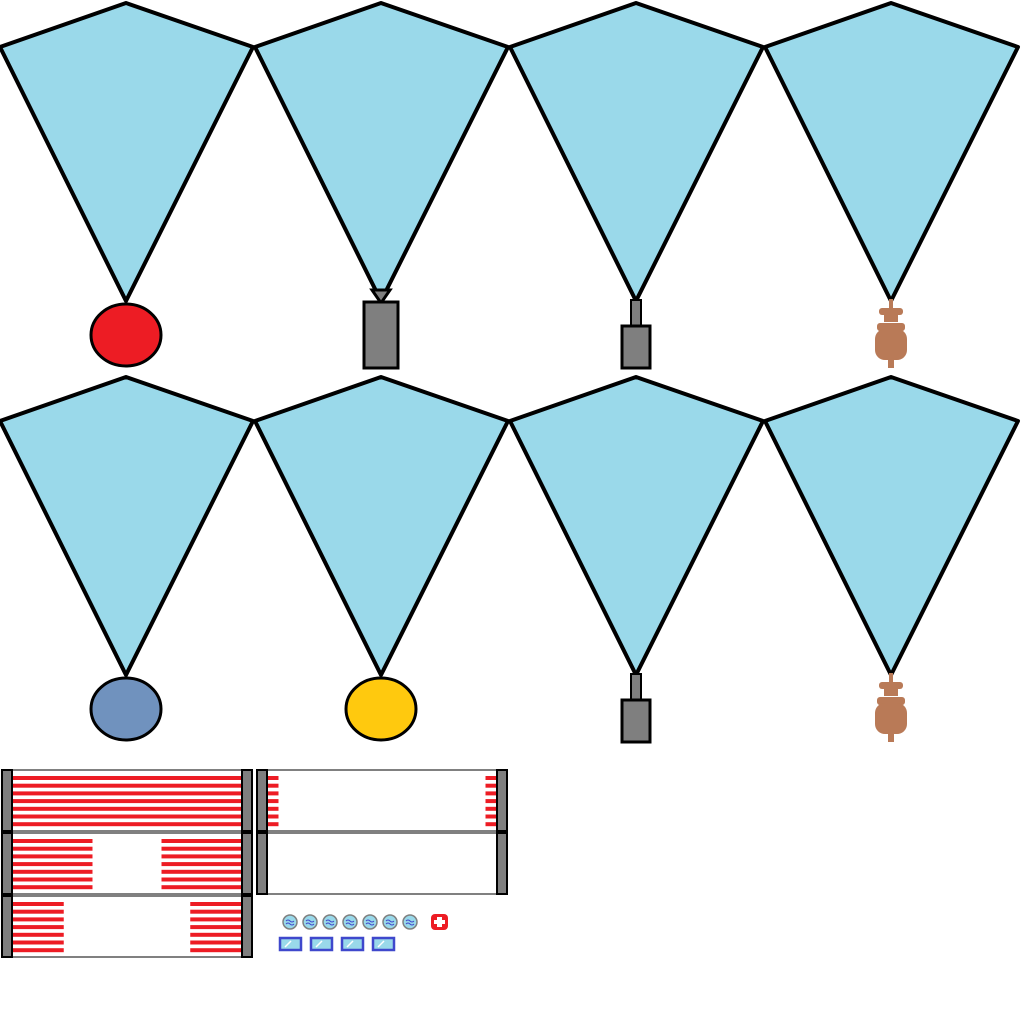  Describe the element at coordinates (127, 800) in the screenshot. I see `fence-full-stripes` at that location.